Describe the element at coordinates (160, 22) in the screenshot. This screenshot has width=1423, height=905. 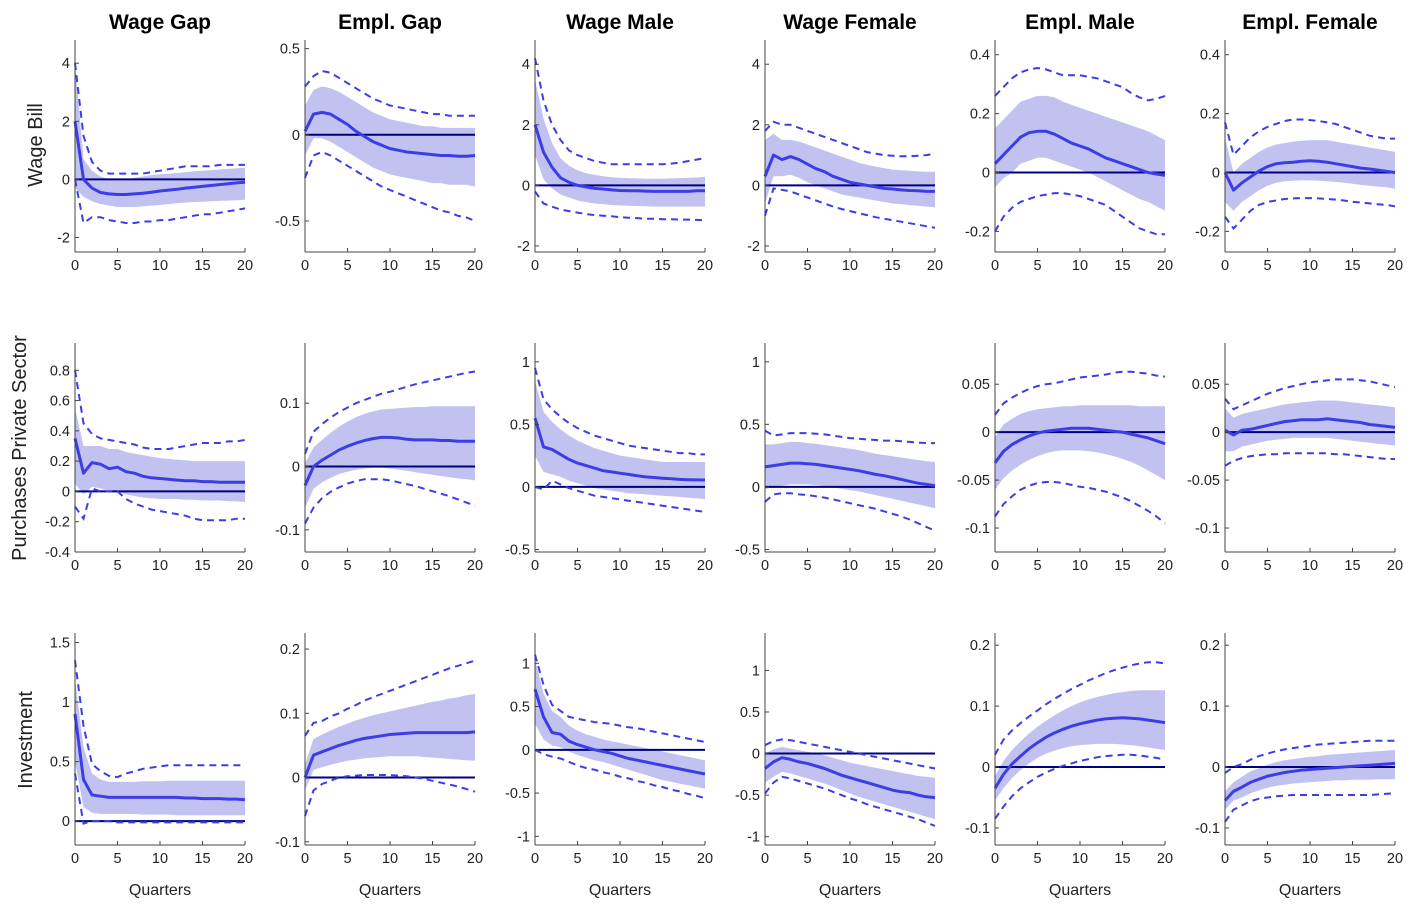
I see `column-title: Wage Gap` at that location.